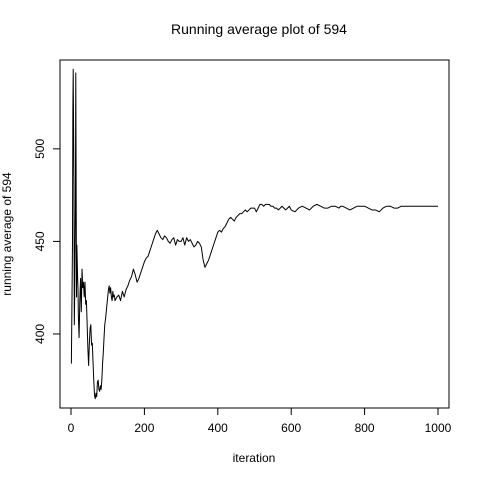 The width and height of the screenshot is (480, 485). I want to click on x-tick-label: 600, so click(291, 428).